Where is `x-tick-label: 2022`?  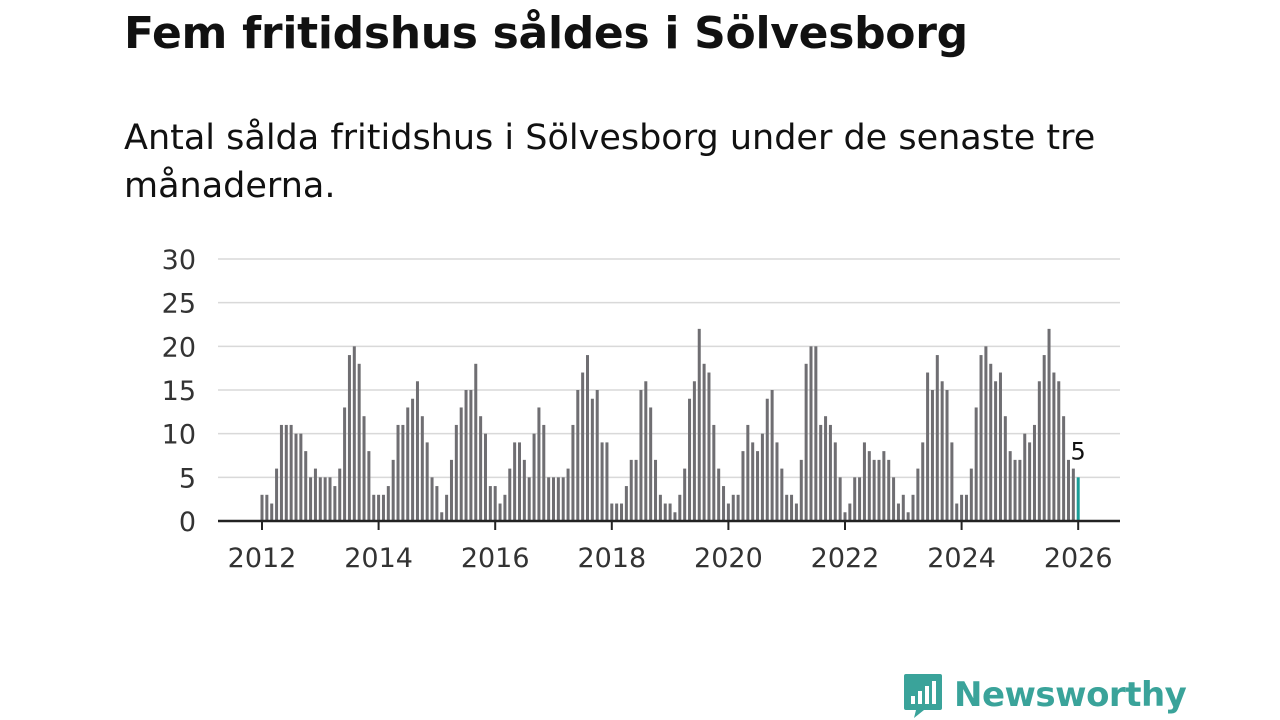 x-tick-label: 2022 is located at coordinates (845, 558).